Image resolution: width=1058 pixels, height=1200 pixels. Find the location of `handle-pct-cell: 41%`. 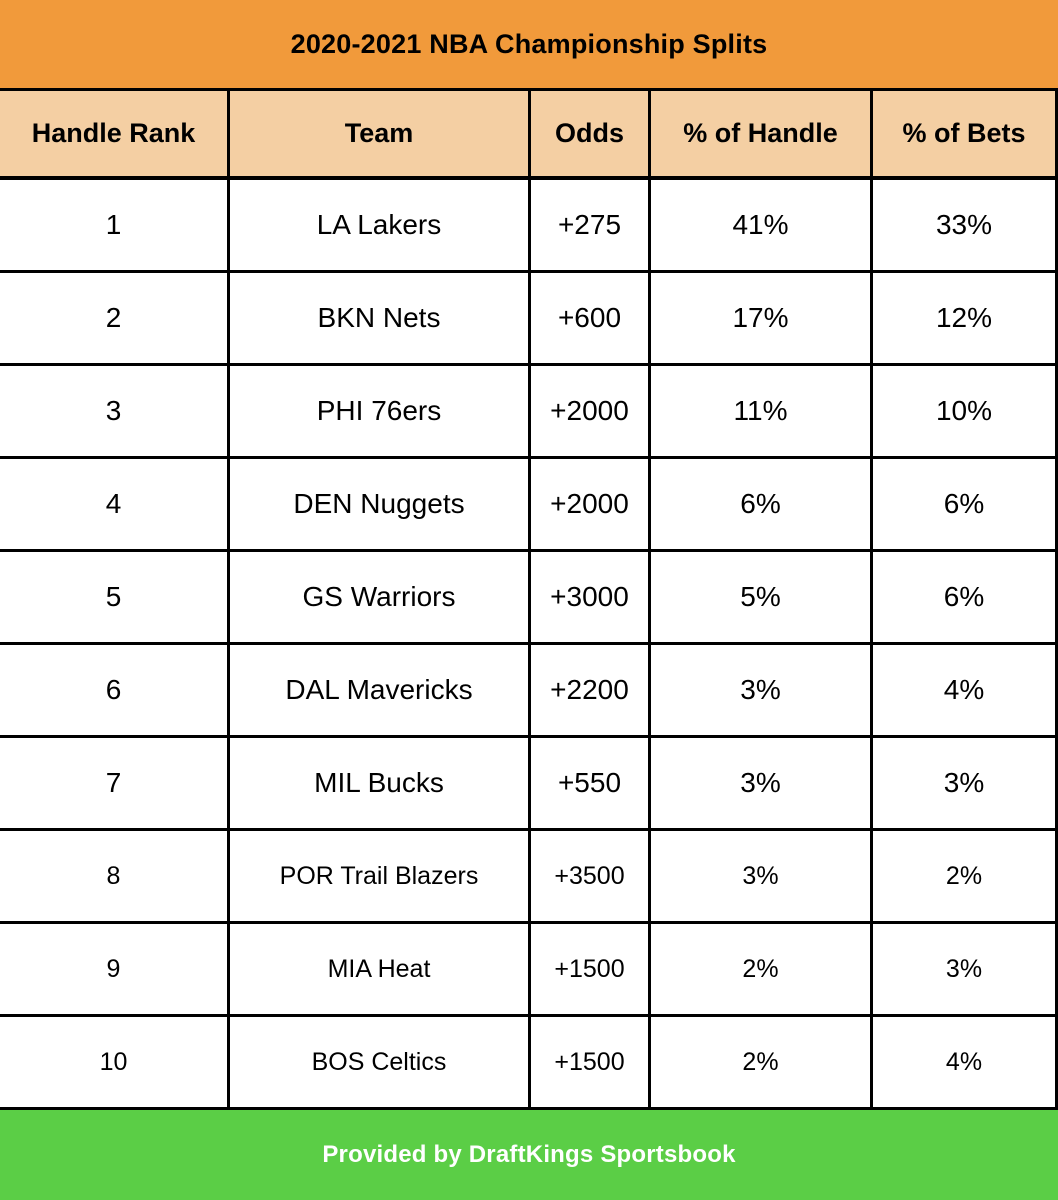

handle-pct-cell: 41% is located at coordinates (762, 225).